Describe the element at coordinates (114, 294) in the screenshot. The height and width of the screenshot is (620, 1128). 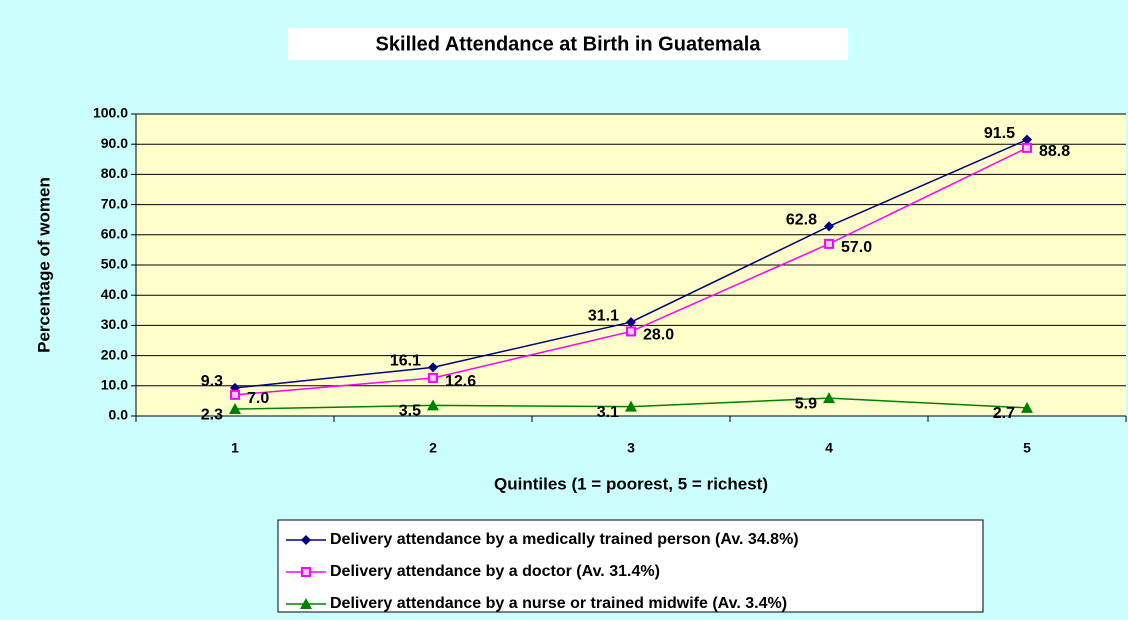
I see `y-tick-label: 40.0` at that location.